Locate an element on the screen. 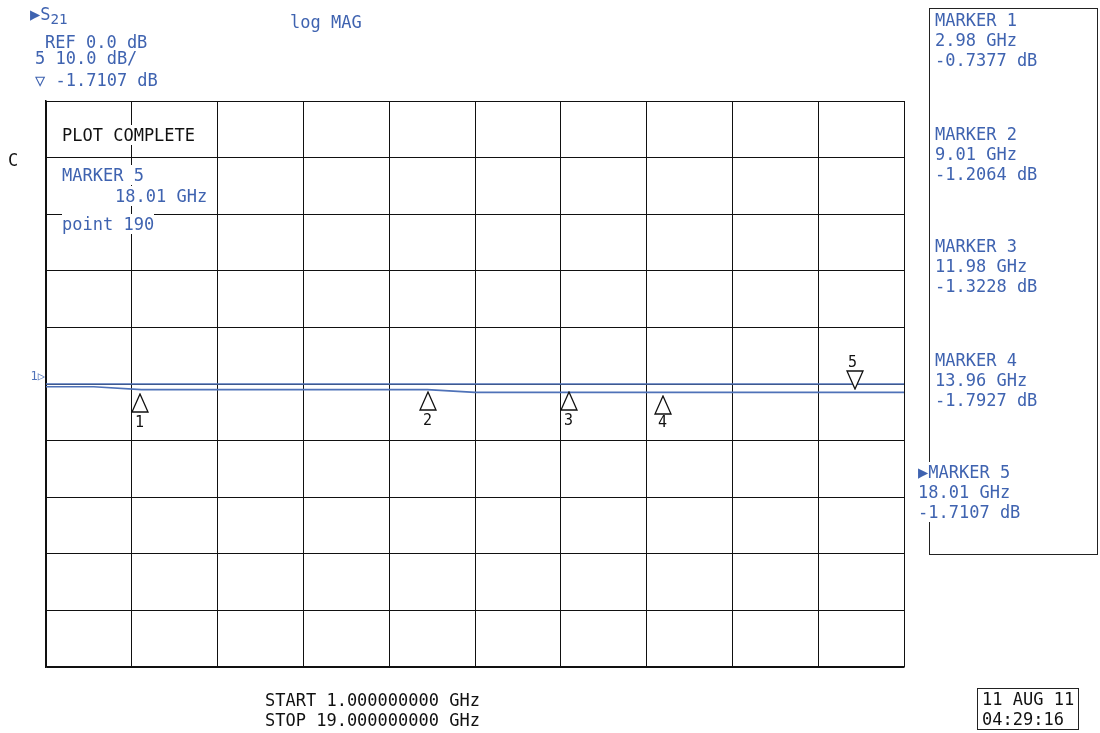  annotation: 1 is located at coordinates (140, 422).